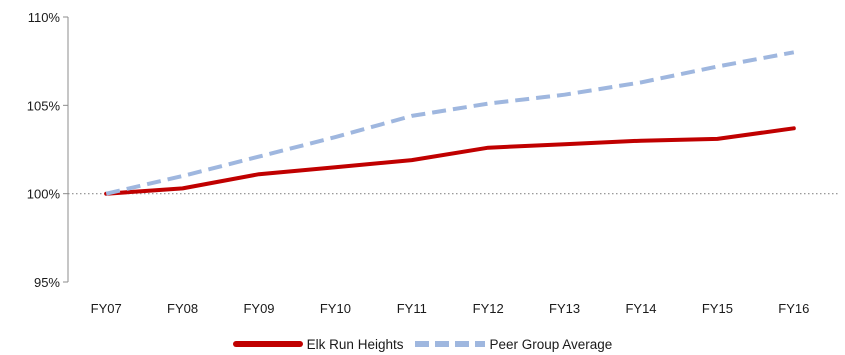 This screenshot has height=355, width=845. Describe the element at coordinates (717, 308) in the screenshot. I see `x-tick-label: FY15` at that location.